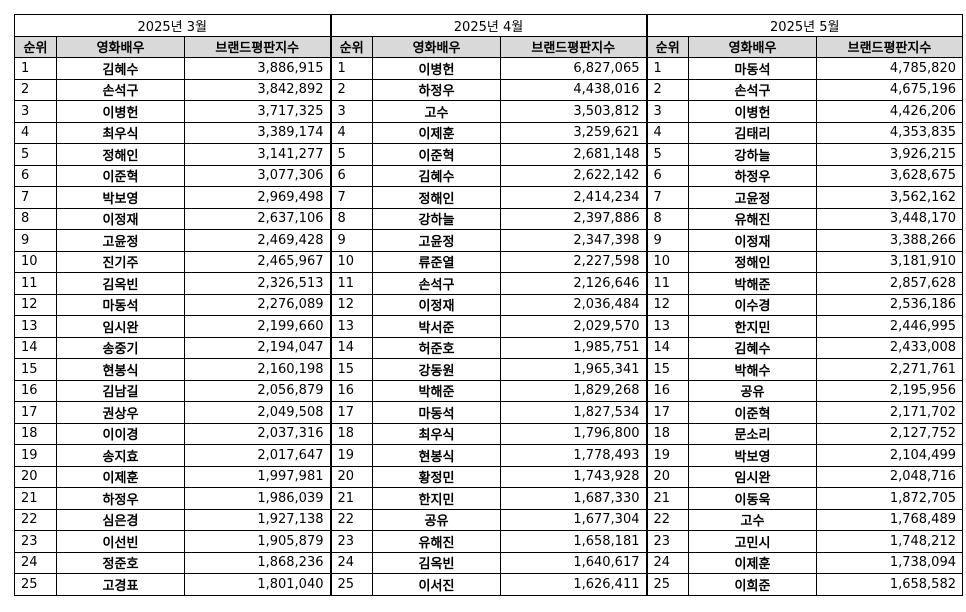 This screenshot has width=966, height=612. I want to click on brand-index-cell: 4,353,835, so click(889, 132).